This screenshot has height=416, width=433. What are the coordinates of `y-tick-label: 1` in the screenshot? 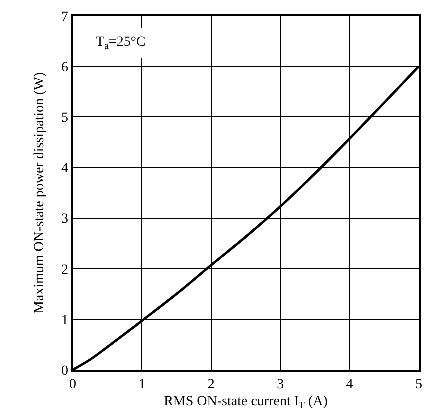 It's located at (64, 320).